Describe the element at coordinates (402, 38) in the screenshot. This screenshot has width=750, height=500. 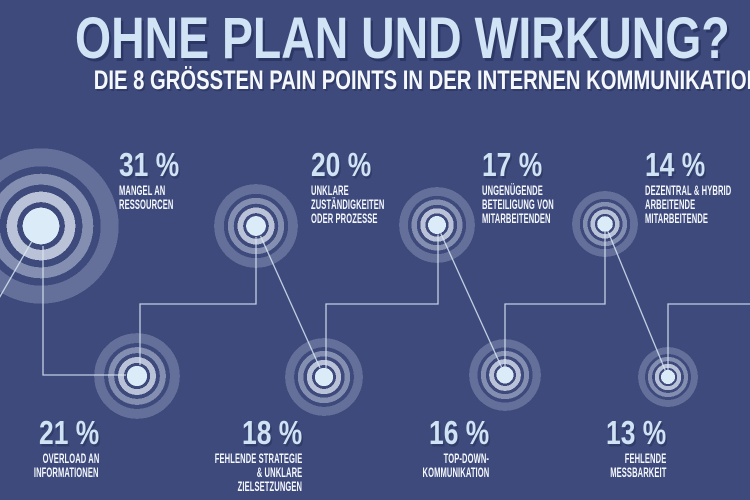
I see `page-title: OHNE PLAN UND WIRKUNG?` at that location.